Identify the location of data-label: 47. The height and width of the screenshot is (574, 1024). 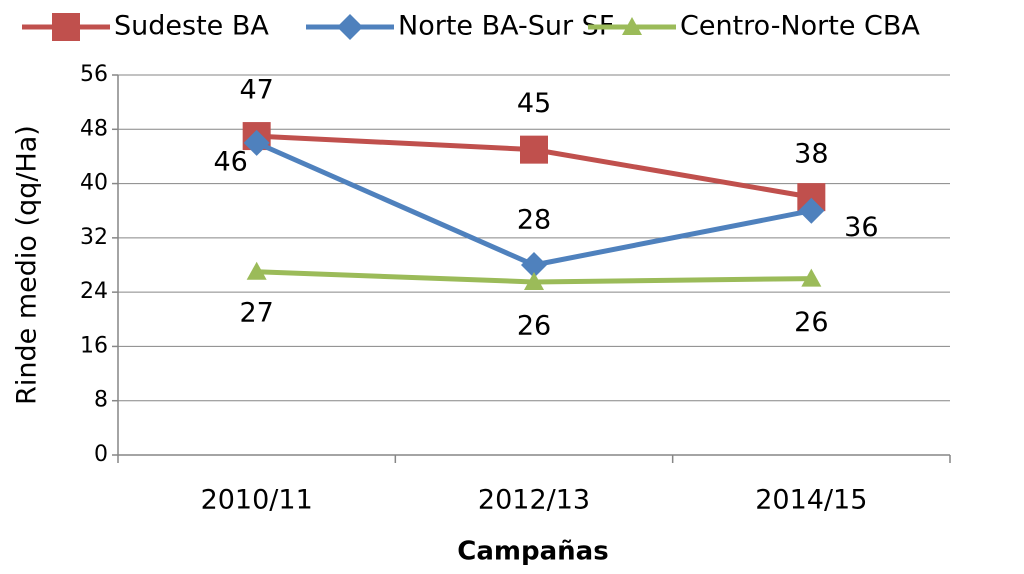
(256, 90).